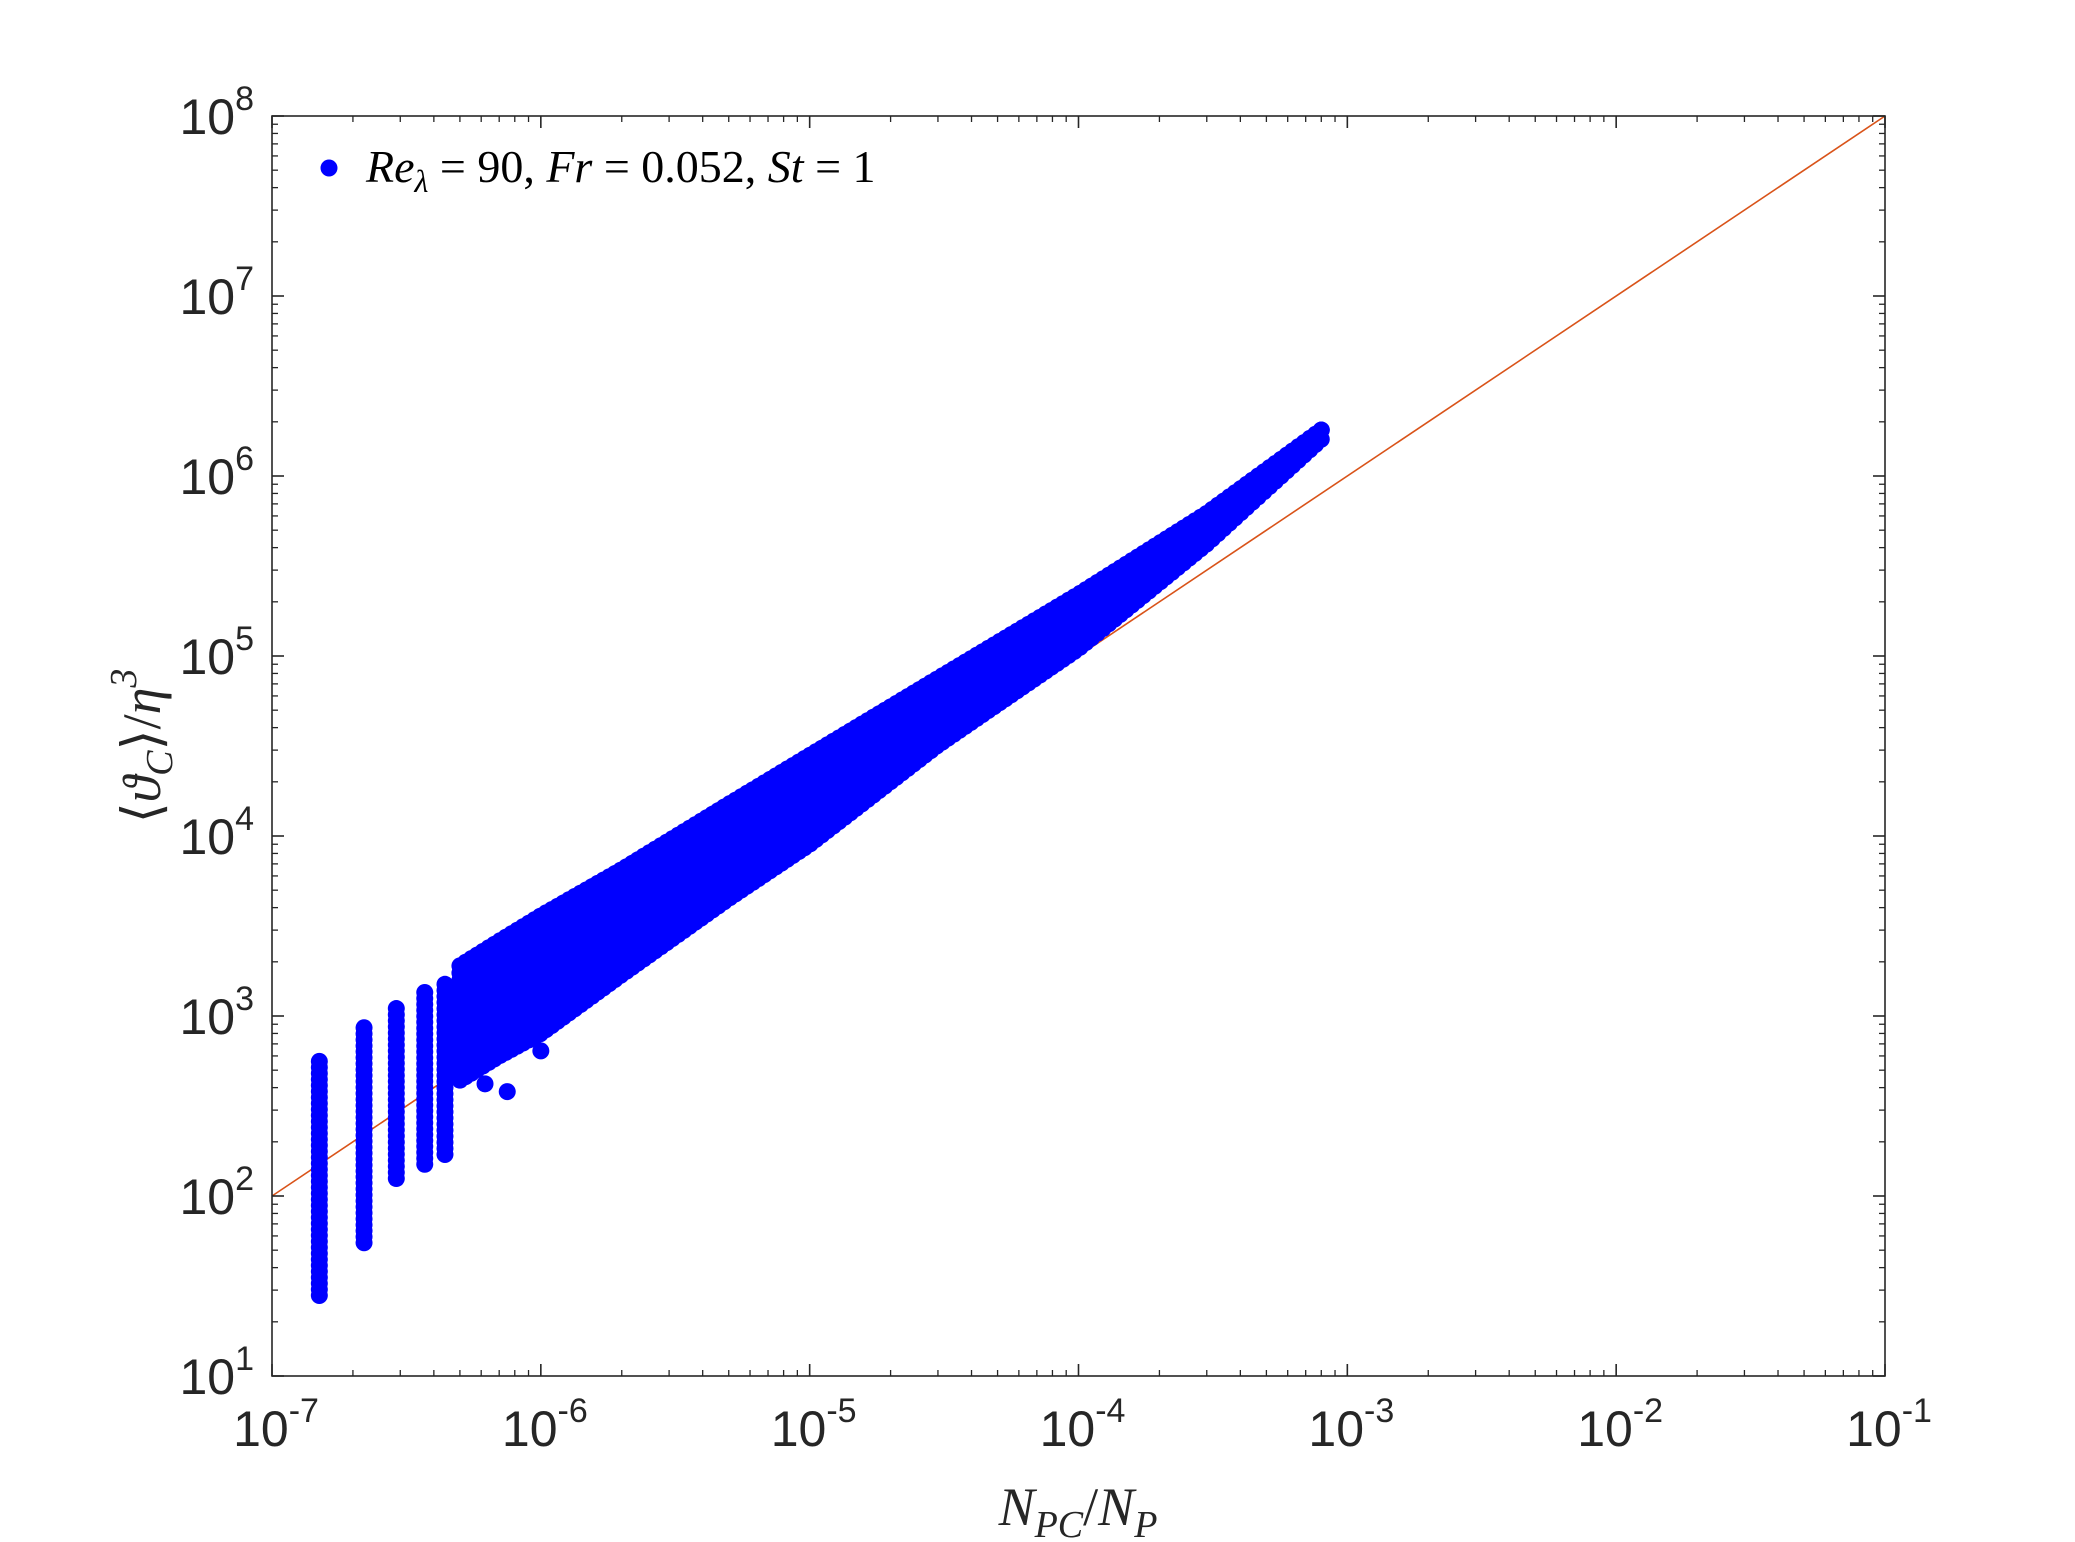 The image size is (2075, 1542). I want to click on x-tick-label: 10⁻⁴, so click(1083, 1424).